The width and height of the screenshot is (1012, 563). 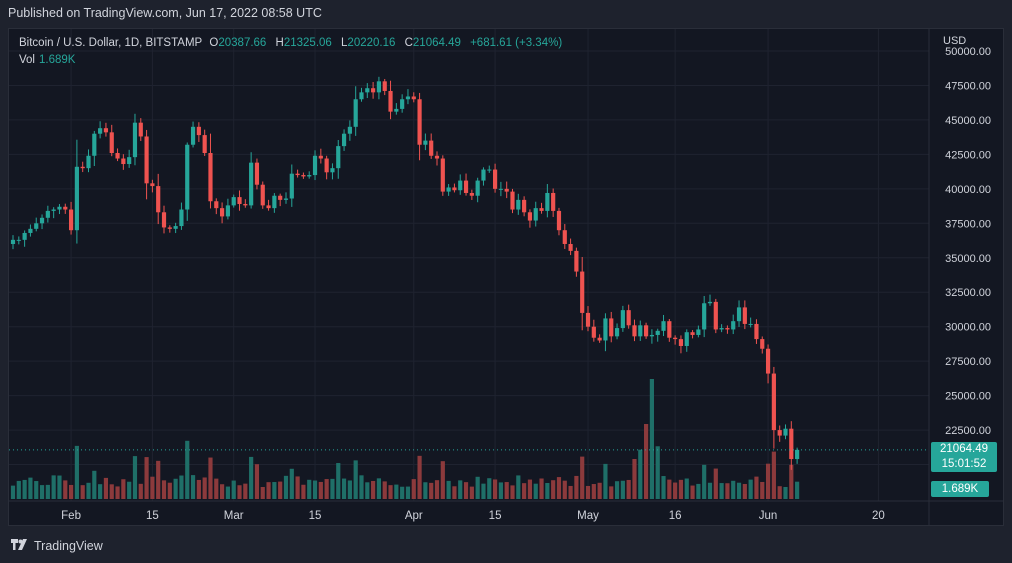 I want to click on volume-key: Vol, so click(x=27, y=60).